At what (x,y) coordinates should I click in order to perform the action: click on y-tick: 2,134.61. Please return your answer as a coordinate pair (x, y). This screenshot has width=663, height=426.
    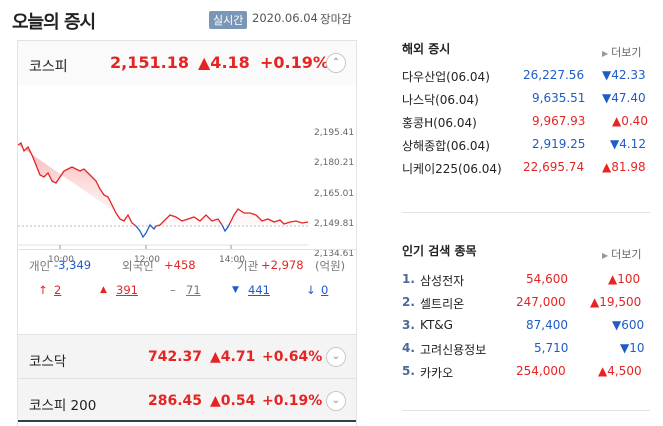
    Looking at the image, I should click on (334, 254).